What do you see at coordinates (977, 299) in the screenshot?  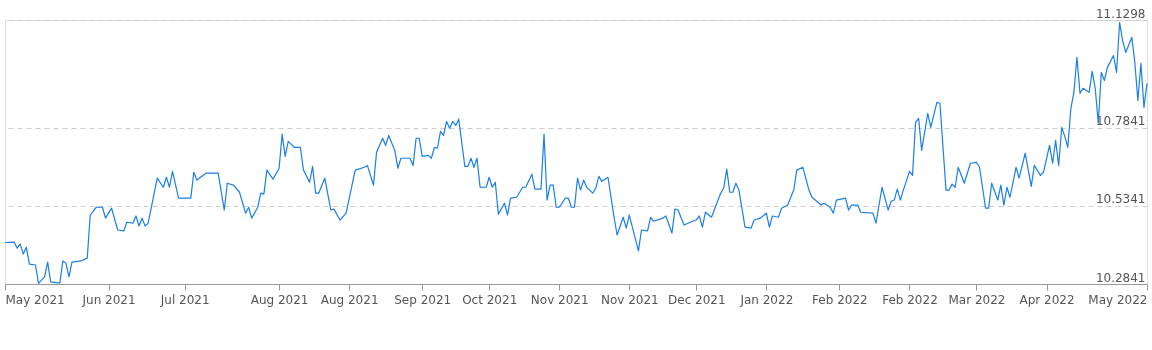 I see `x-tick-label: Mar 2022` at bounding box center [977, 299].